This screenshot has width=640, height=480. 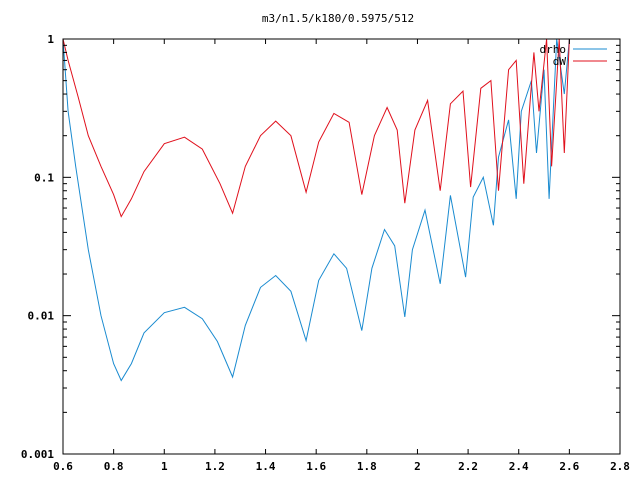 I want to click on x-tick-label: 1.2, so click(x=215, y=466).